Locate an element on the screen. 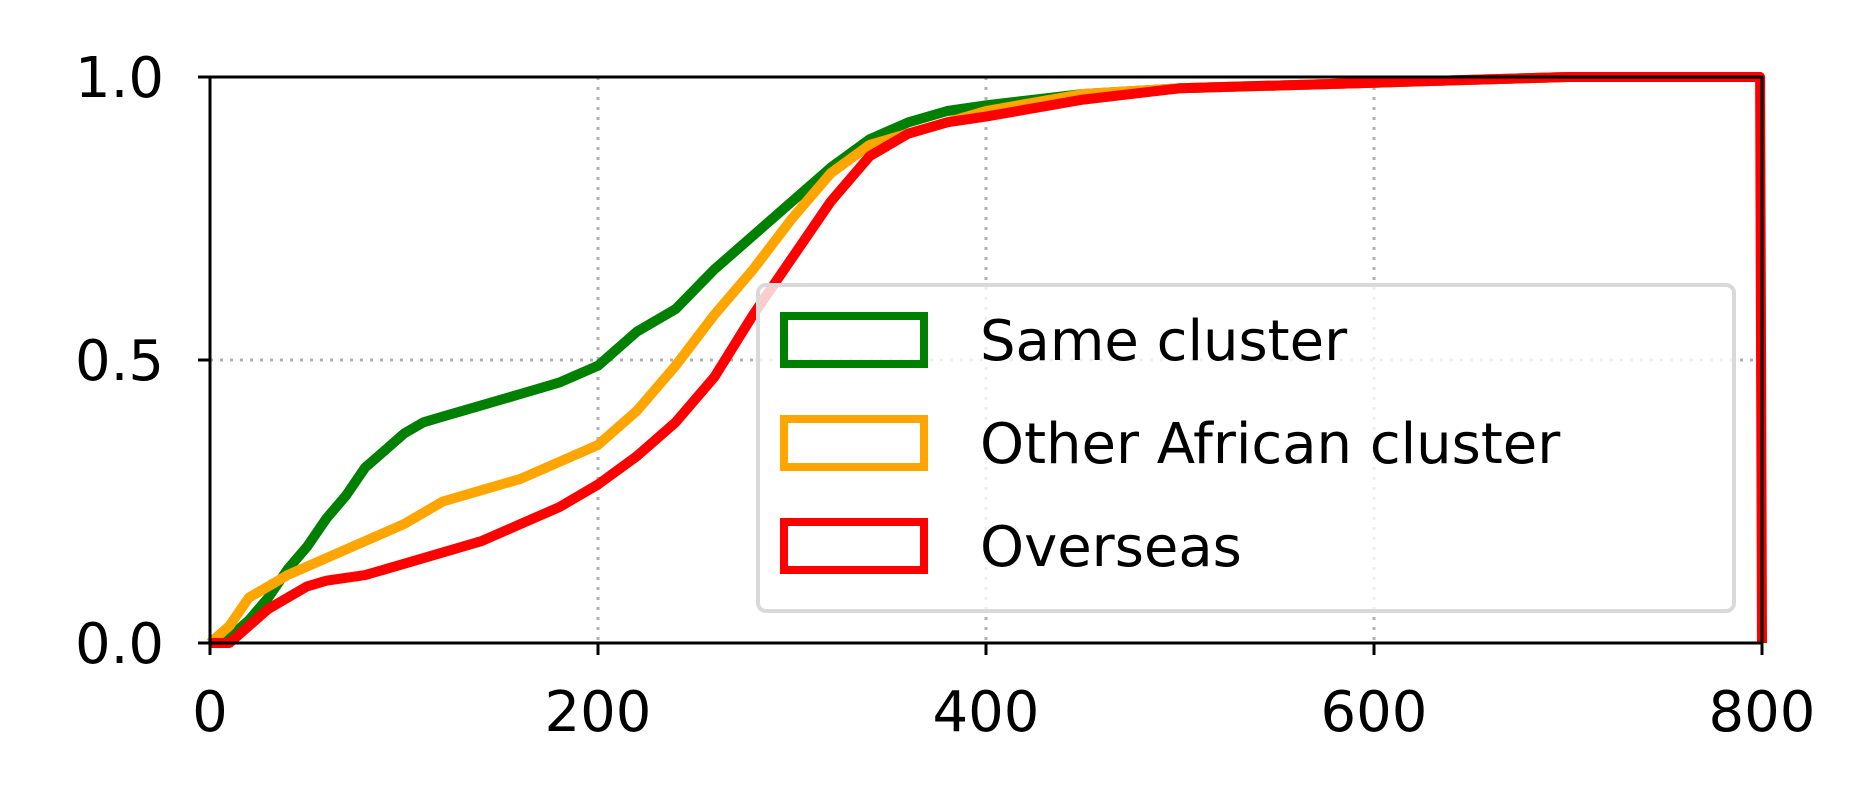 This screenshot has width=1875, height=808. legend-label-1: Same cluster is located at coordinates (1164, 341).